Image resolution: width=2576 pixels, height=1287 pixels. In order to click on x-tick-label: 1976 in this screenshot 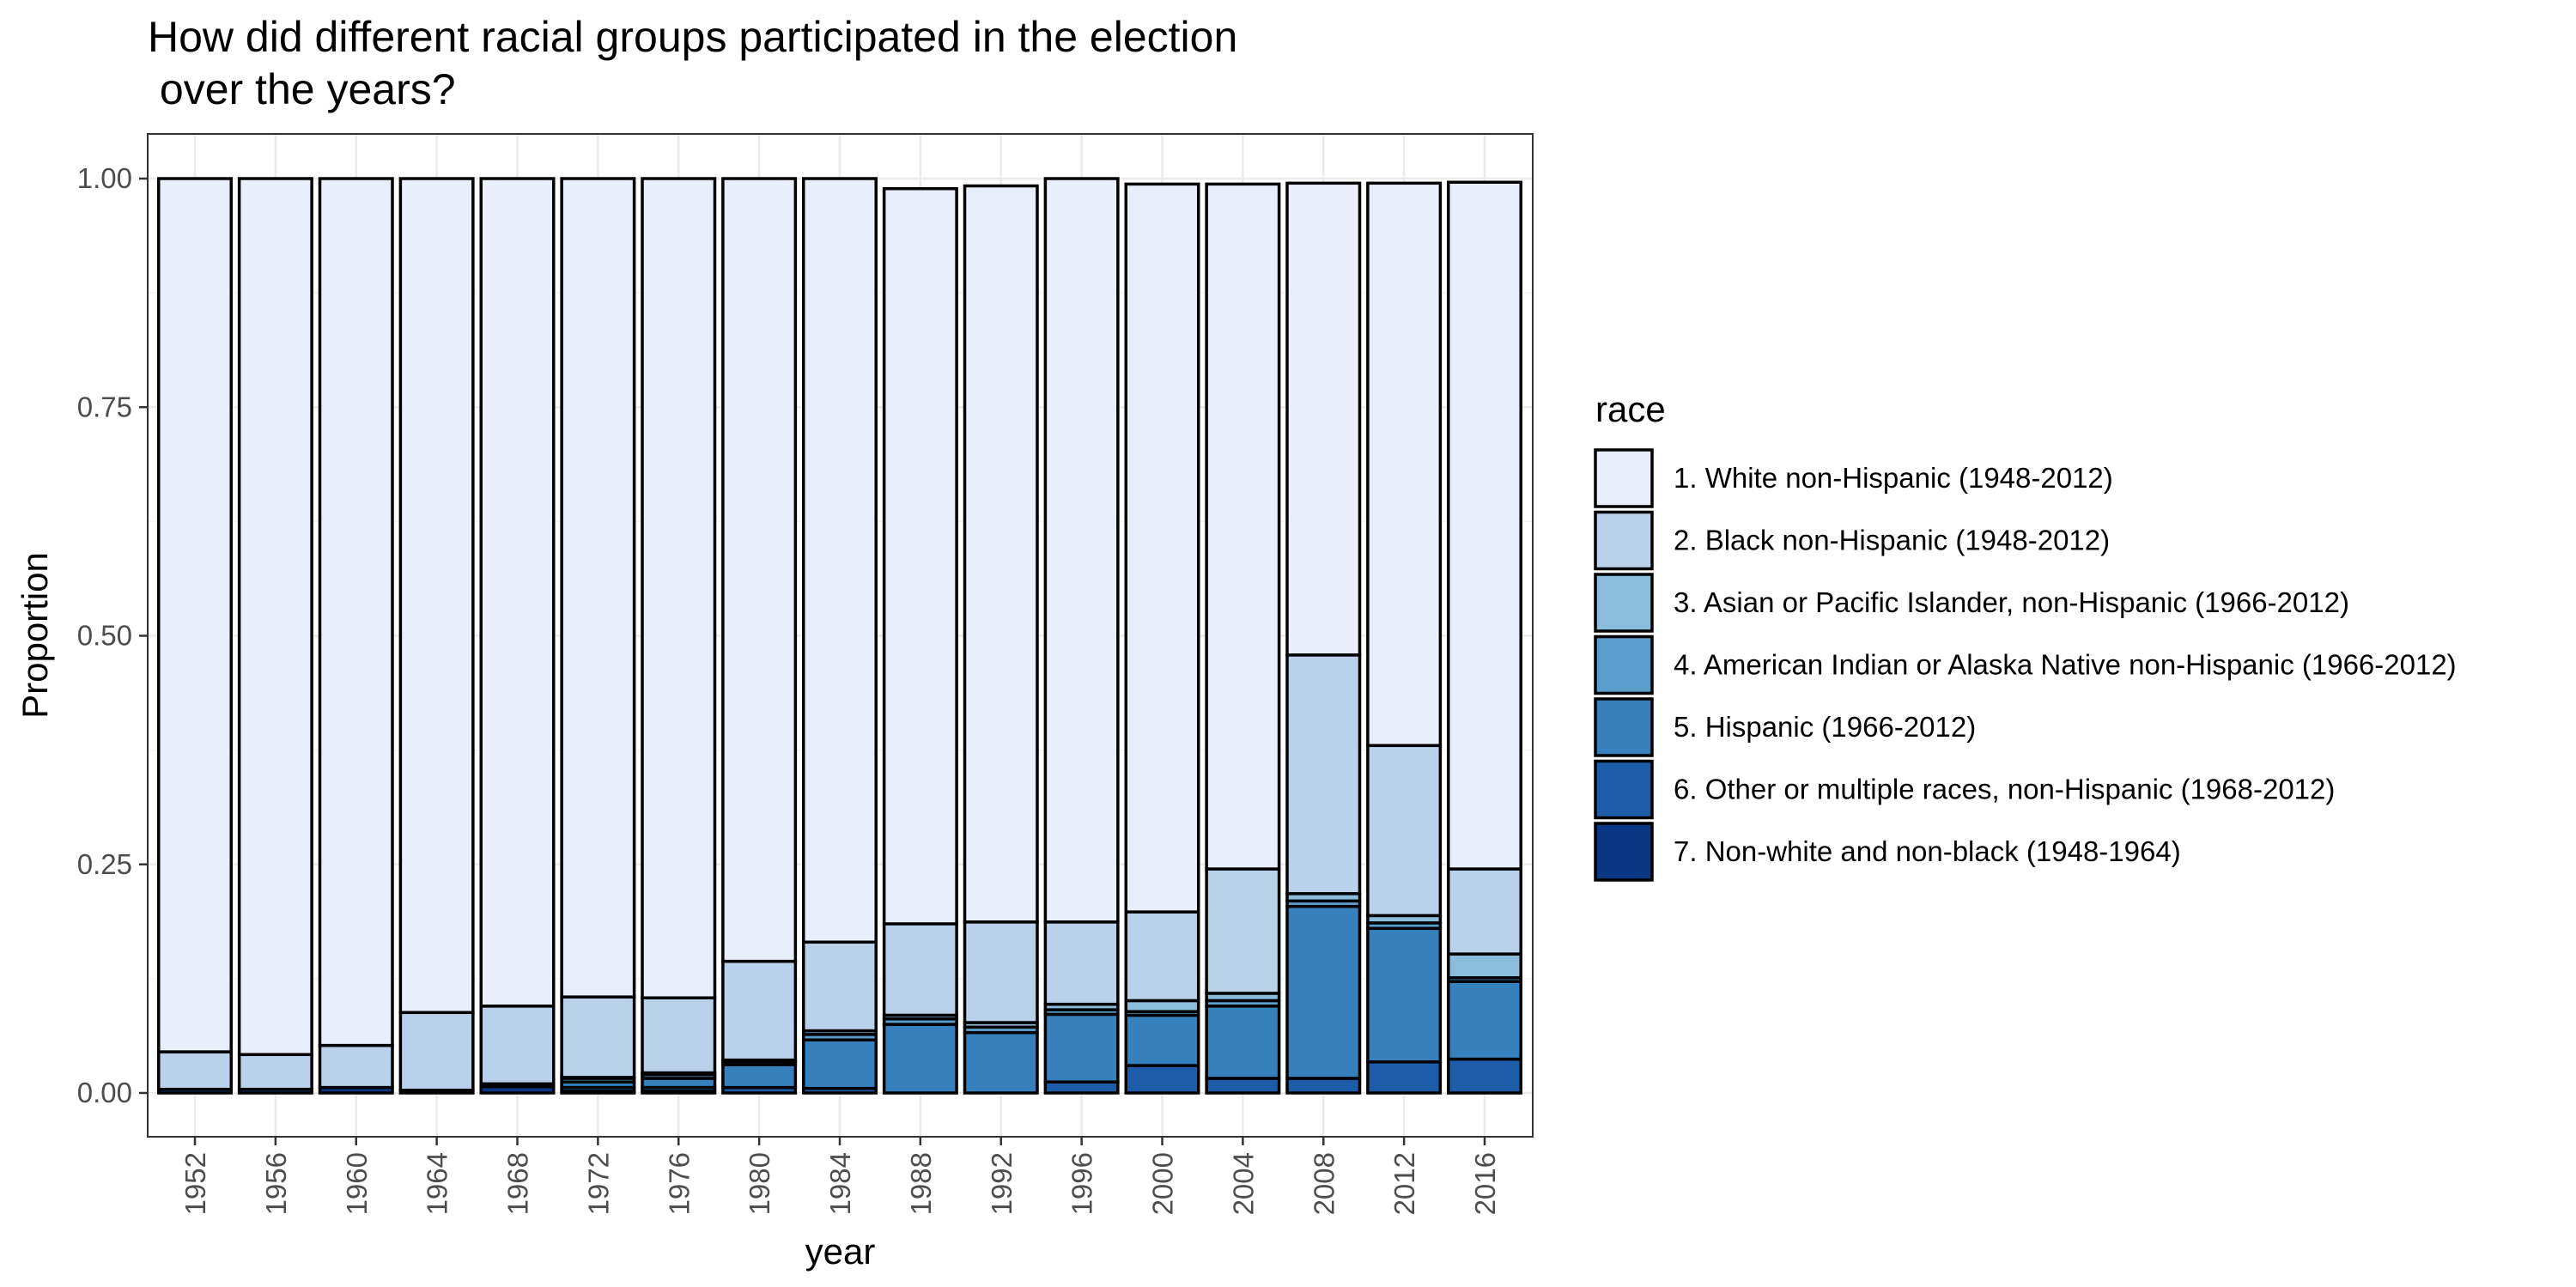, I will do `click(679, 1183)`.